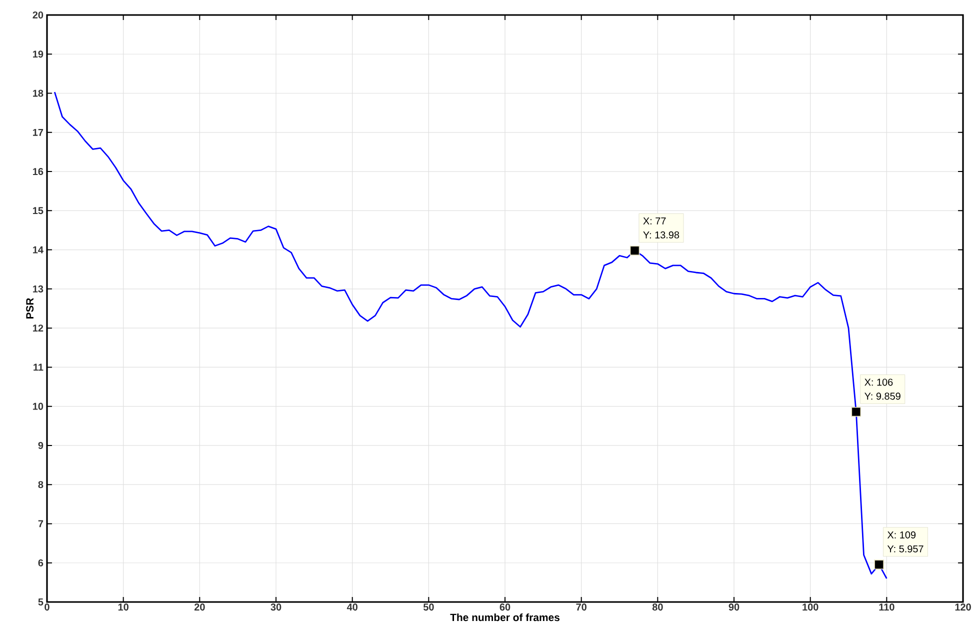  I want to click on x-tick-label: 100, so click(810, 607).